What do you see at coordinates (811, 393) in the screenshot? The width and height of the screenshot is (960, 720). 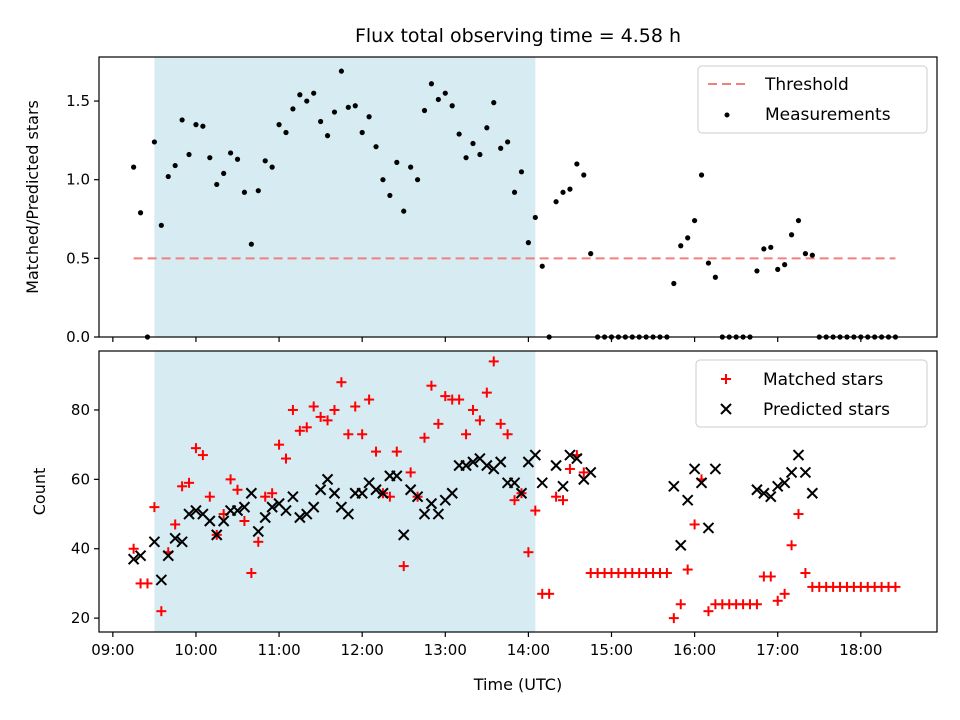 I see `bottom-legend-box` at bounding box center [811, 393].